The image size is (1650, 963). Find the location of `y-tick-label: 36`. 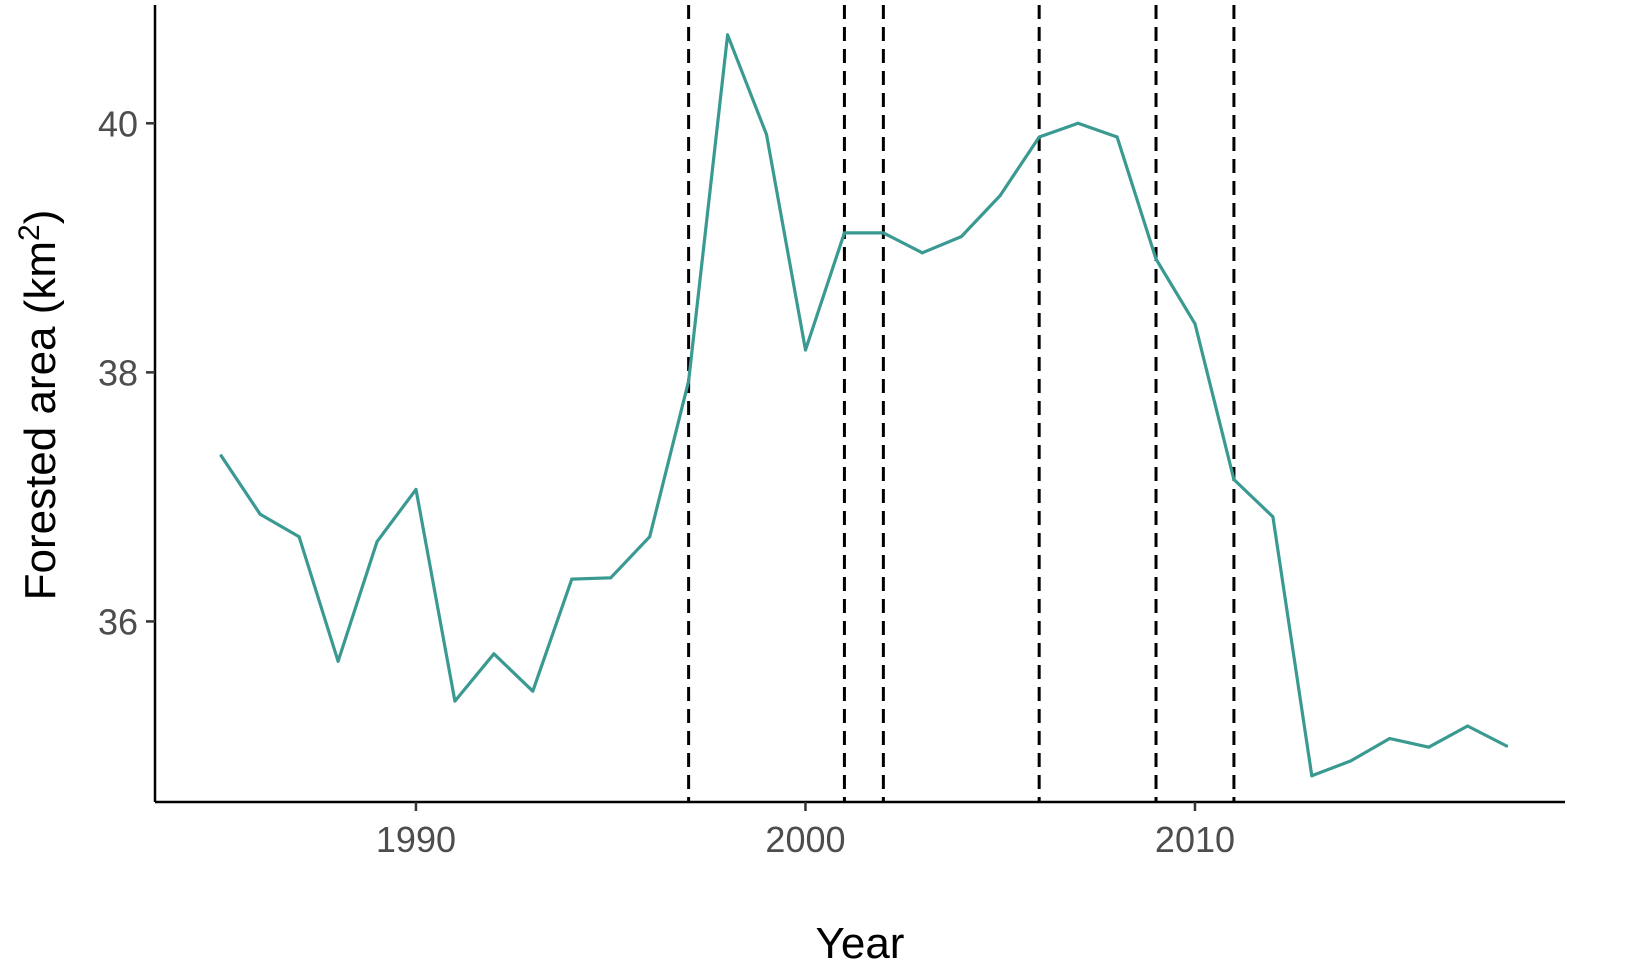

y-tick-label: 36 is located at coordinates (118, 621).